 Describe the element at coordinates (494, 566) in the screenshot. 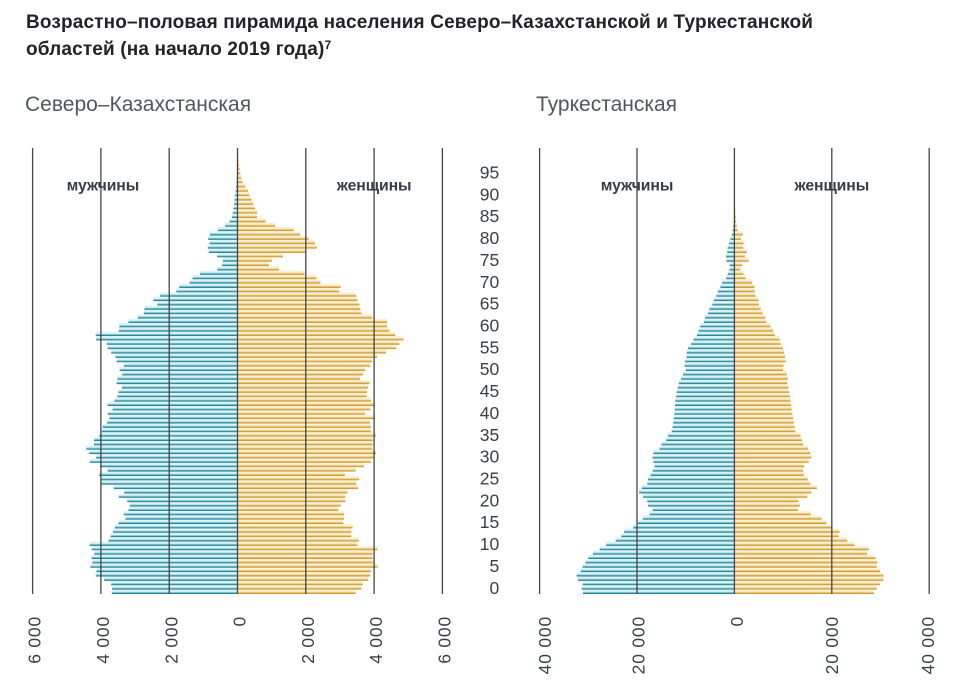

I see `svg-text: 5` at that location.